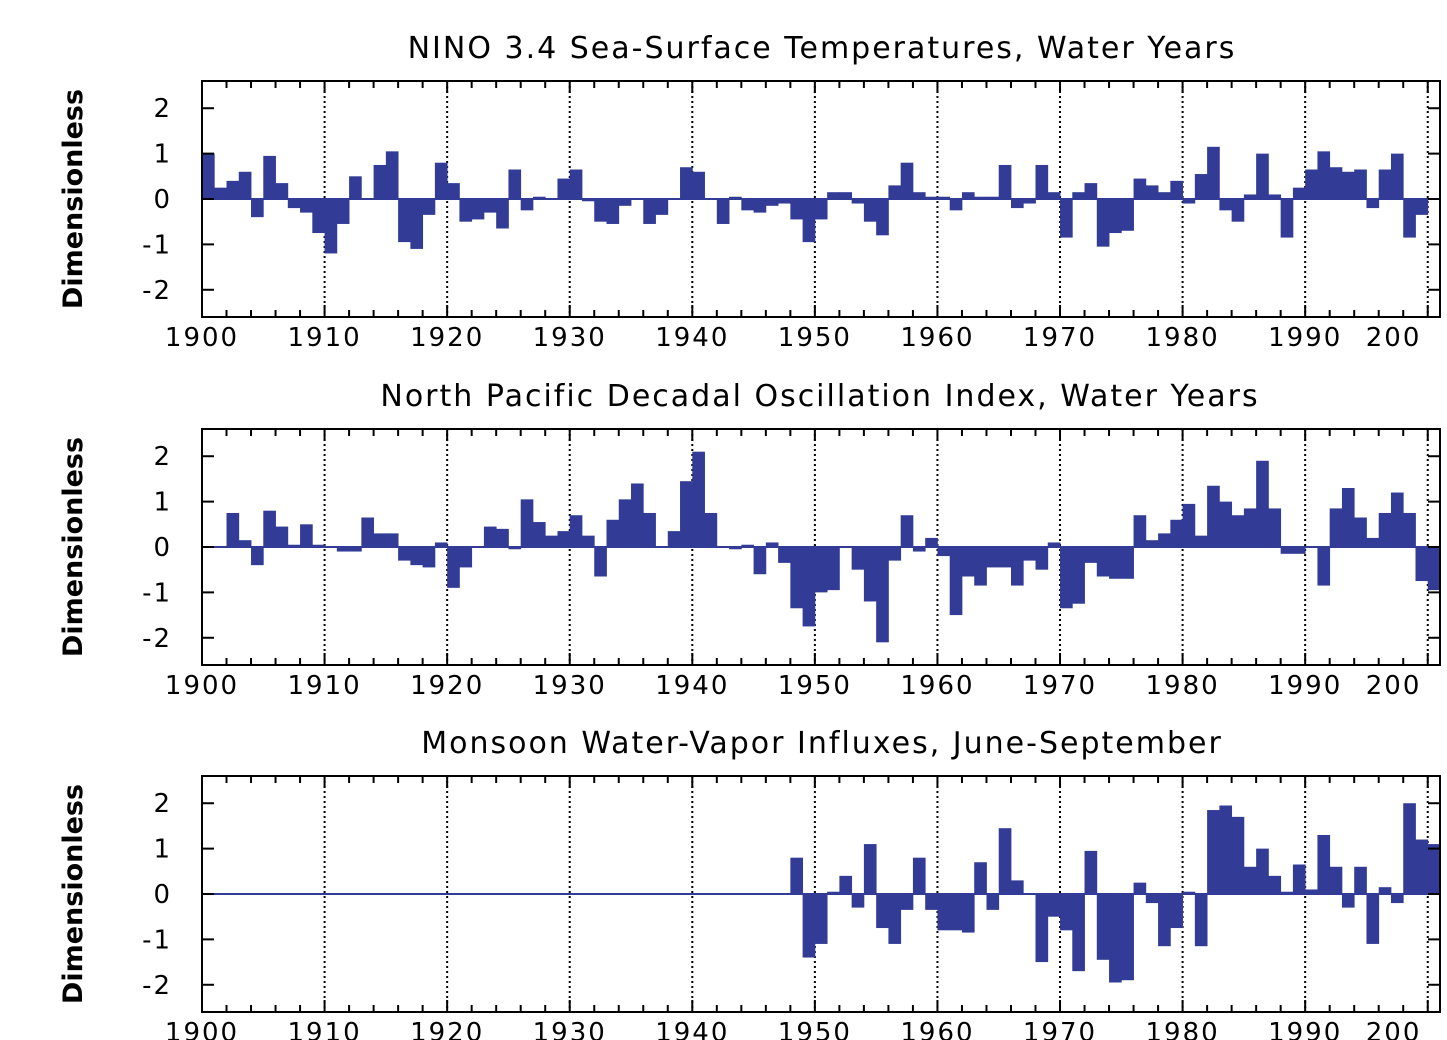 The width and height of the screenshot is (1447, 1040). Describe the element at coordinates (1060, 686) in the screenshot. I see `x-tick-label: 1970` at that location.